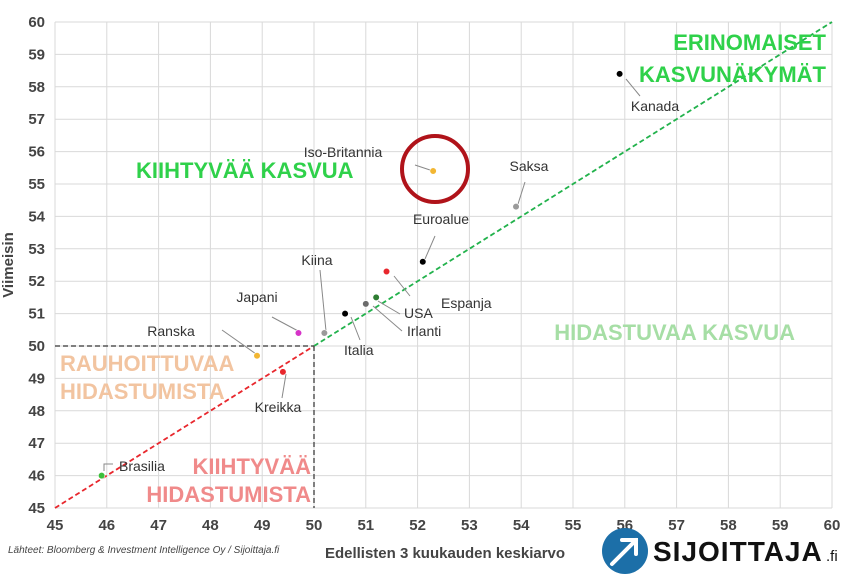 The width and height of the screenshot is (858, 581). What do you see at coordinates (257, 356) in the screenshot?
I see `point-ranska` at bounding box center [257, 356].